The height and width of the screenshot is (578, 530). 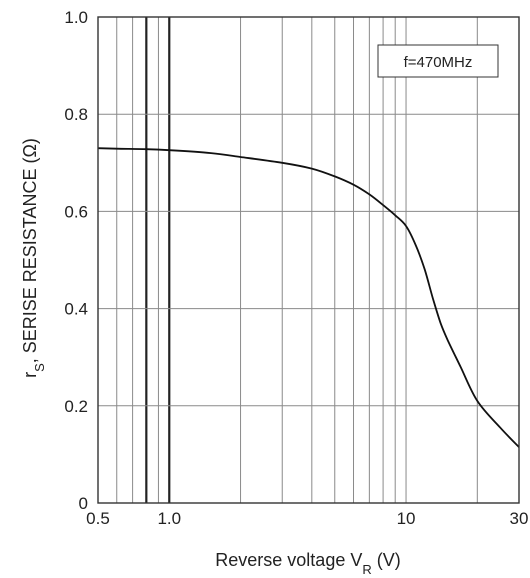 What do you see at coordinates (76, 406) in the screenshot?
I see `y-tick-label: 0.2` at bounding box center [76, 406].